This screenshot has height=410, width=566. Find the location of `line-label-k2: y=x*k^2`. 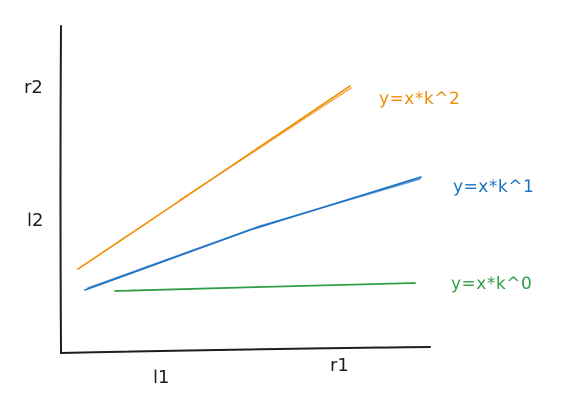

line-label-k2: y=x*k^2 is located at coordinates (419, 99).